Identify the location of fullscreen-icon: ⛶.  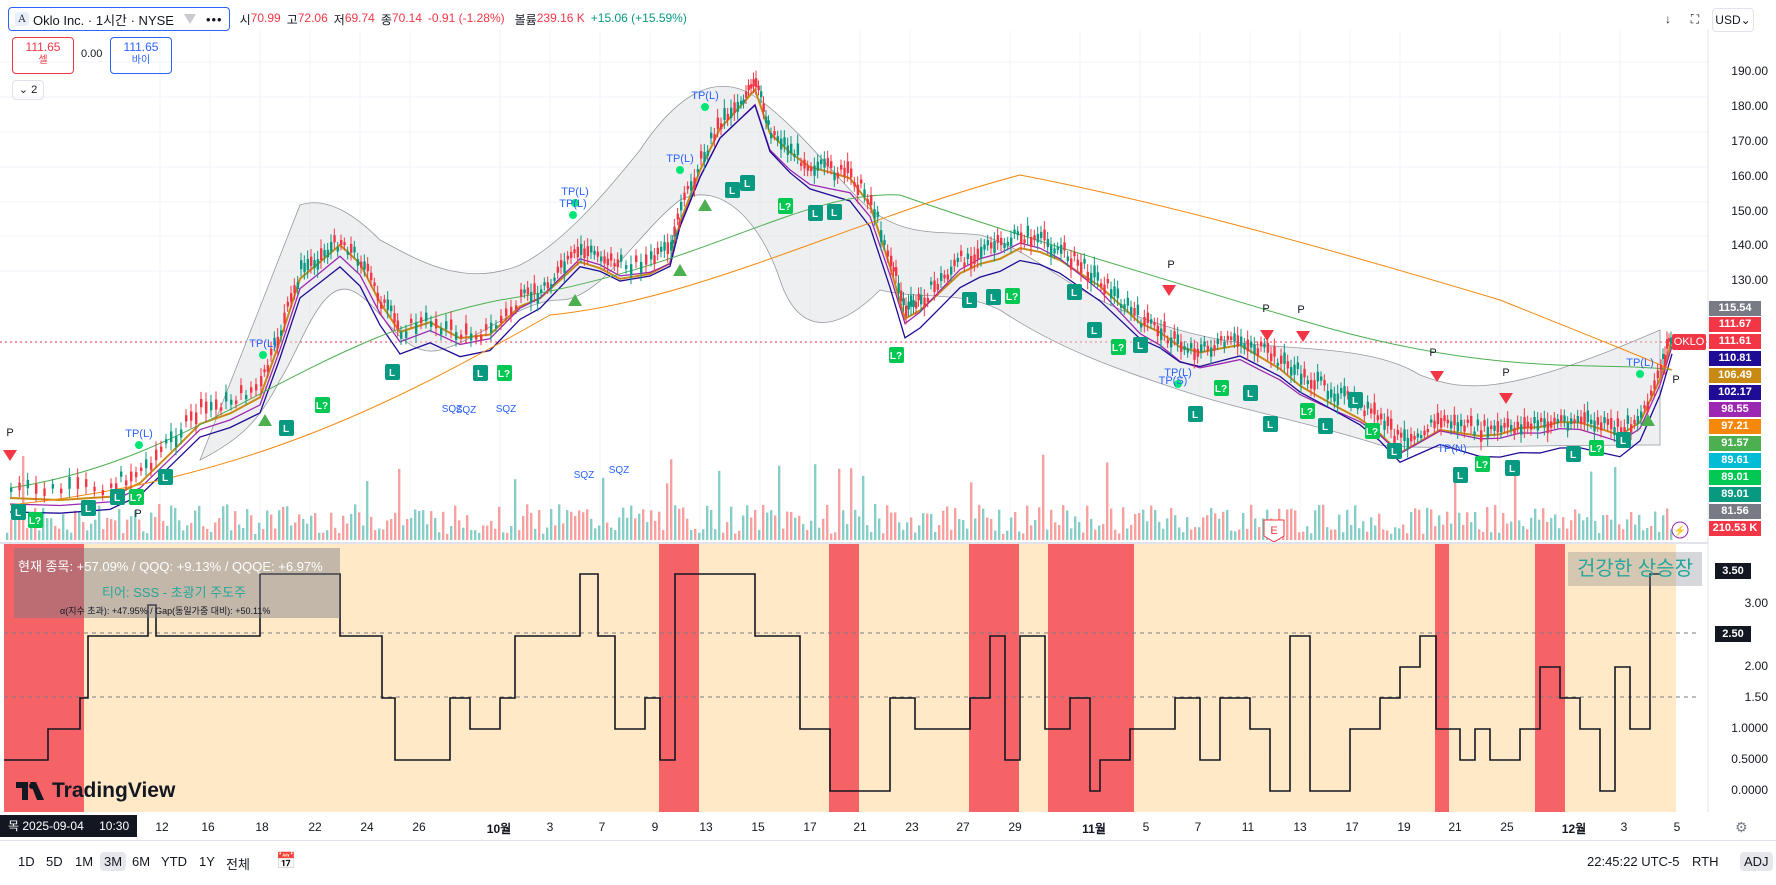
(1695, 19).